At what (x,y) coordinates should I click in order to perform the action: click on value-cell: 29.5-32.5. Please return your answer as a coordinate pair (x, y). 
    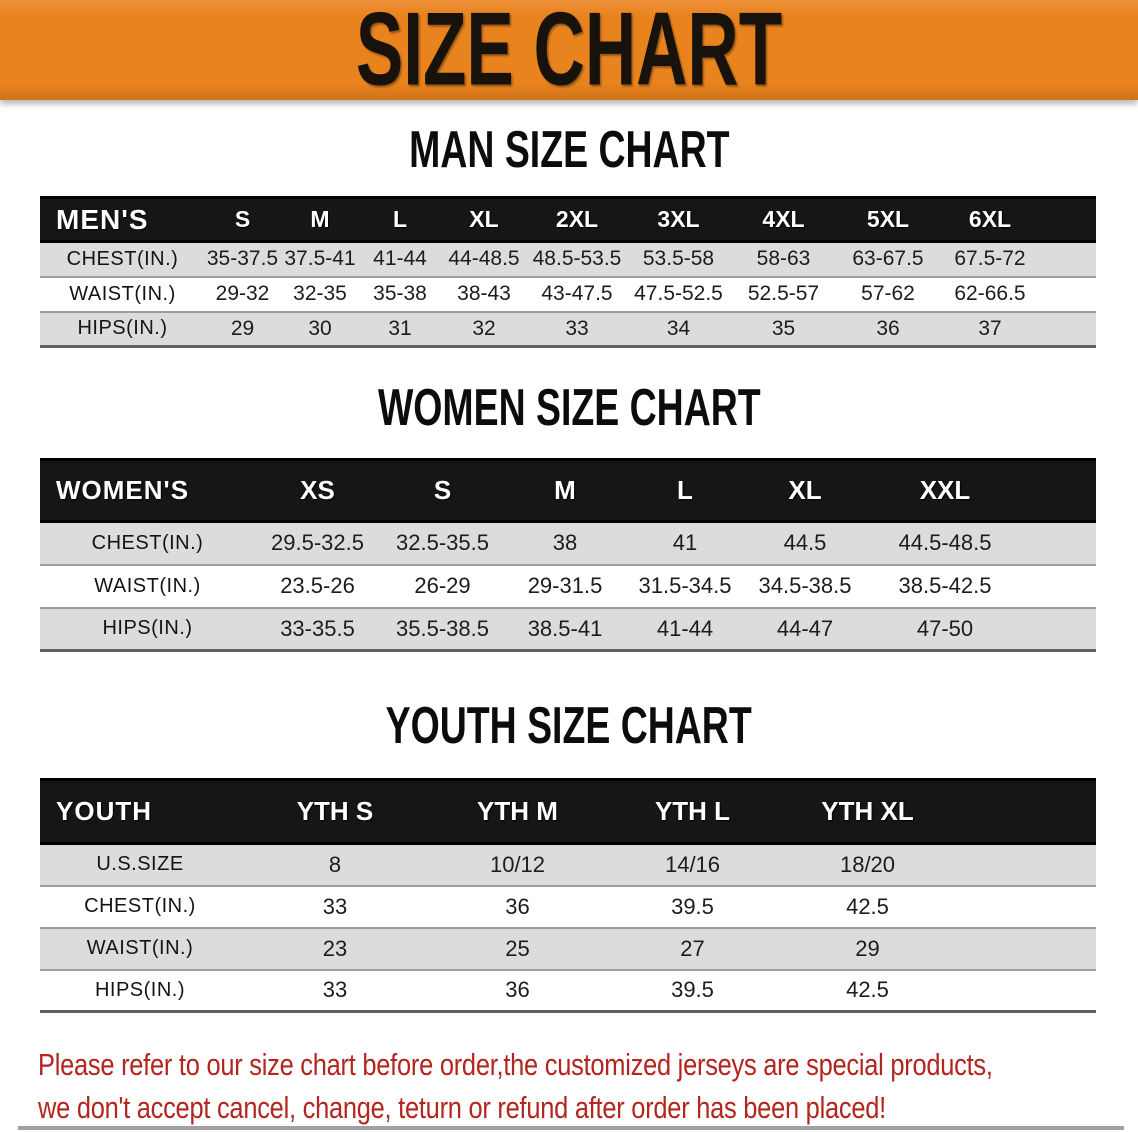
    Looking at the image, I should click on (317, 543).